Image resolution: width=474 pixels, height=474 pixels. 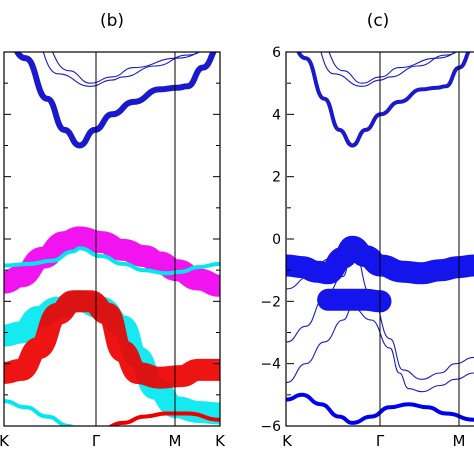 What do you see at coordinates (96, 441) in the screenshot?
I see `panel-b-xtick-gamma: Γ` at bounding box center [96, 441].